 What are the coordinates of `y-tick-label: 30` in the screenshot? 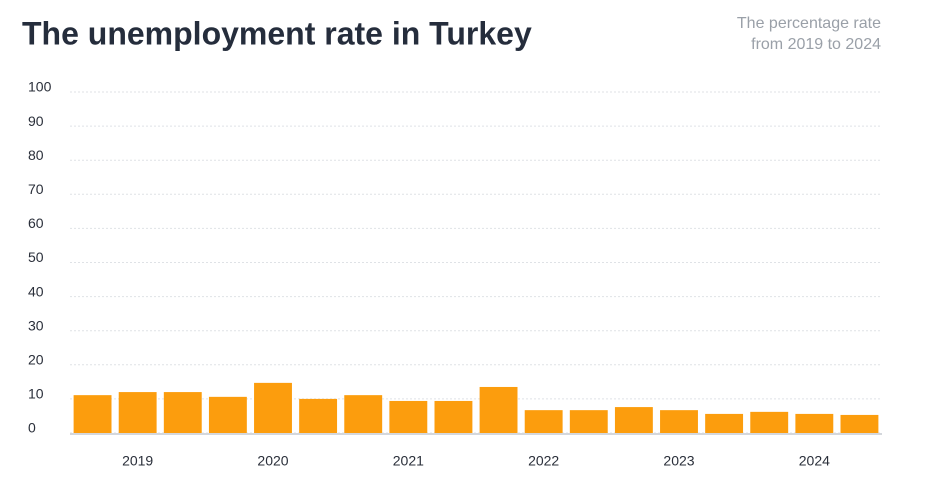 It's located at (36, 325).